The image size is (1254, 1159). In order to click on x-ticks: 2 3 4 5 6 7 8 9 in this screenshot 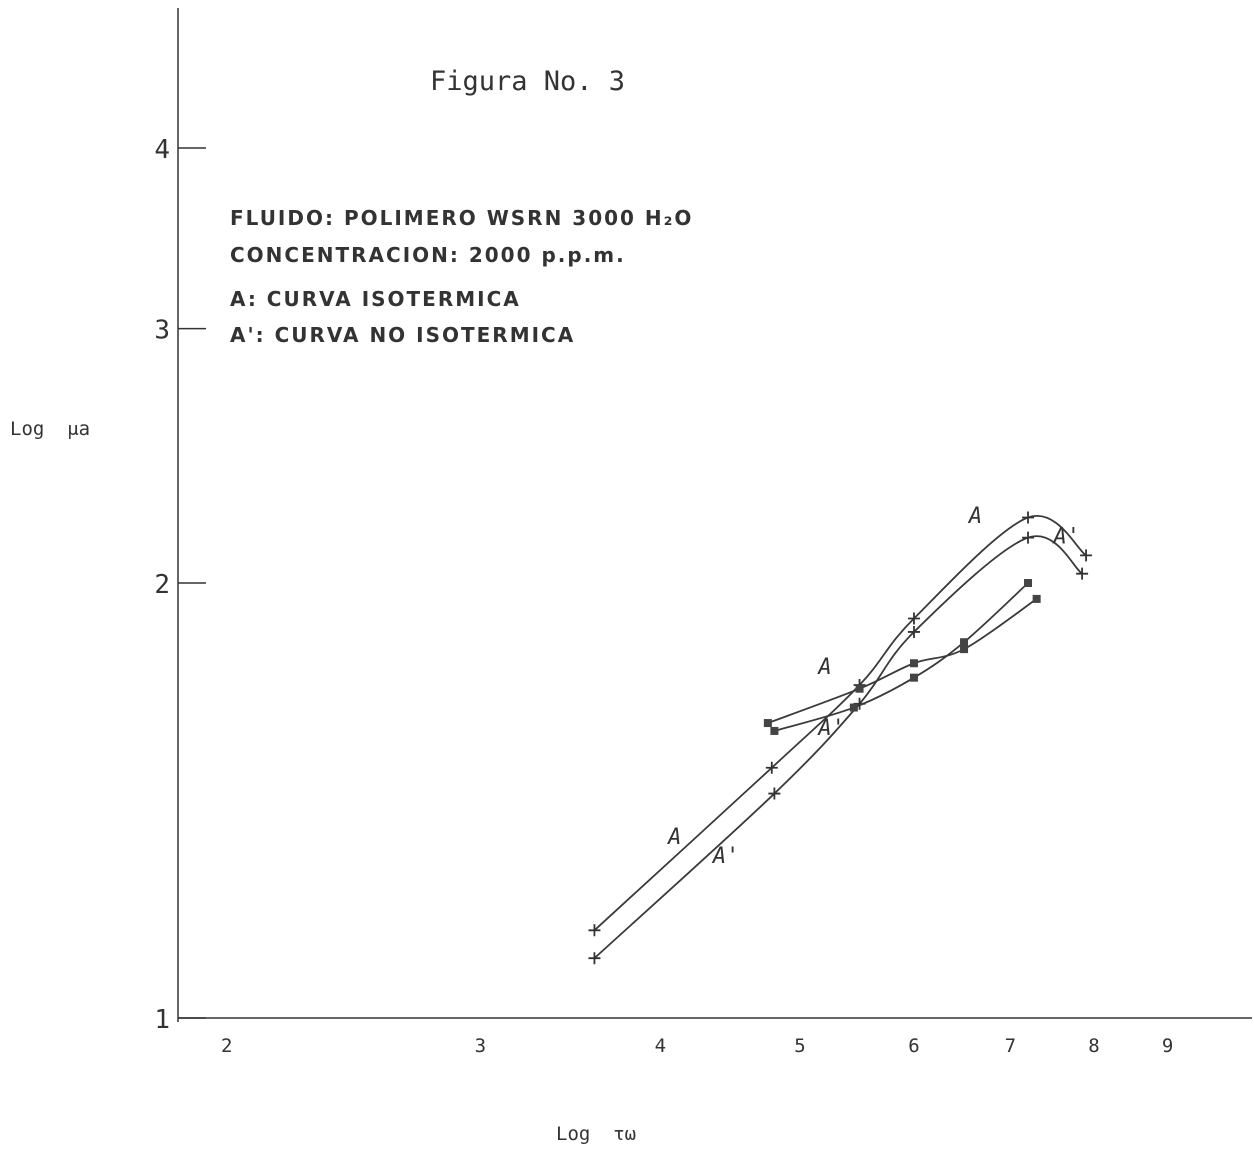, I will do `click(697, 1046)`.